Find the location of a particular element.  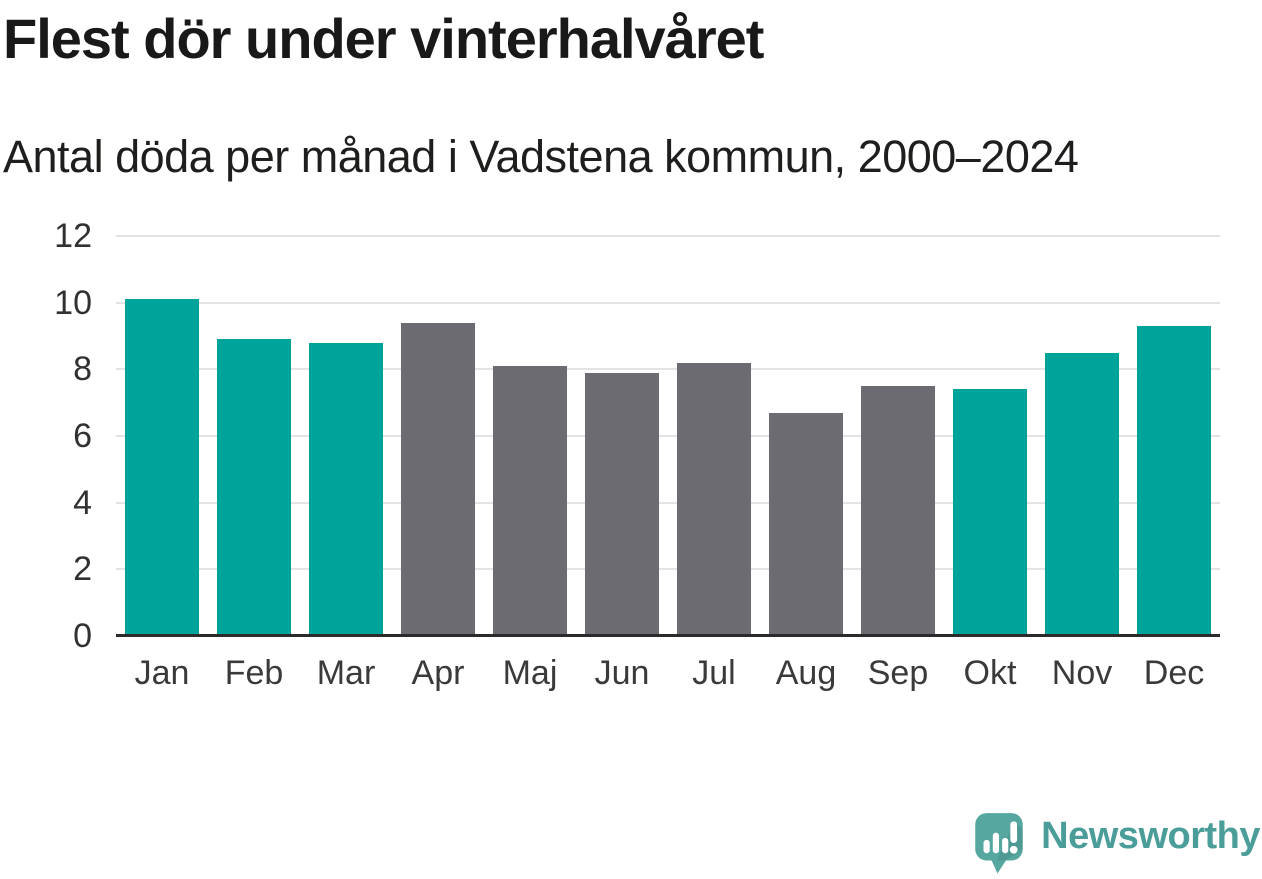

x-axis-tick-label-aug: Aug is located at coordinates (806, 673).